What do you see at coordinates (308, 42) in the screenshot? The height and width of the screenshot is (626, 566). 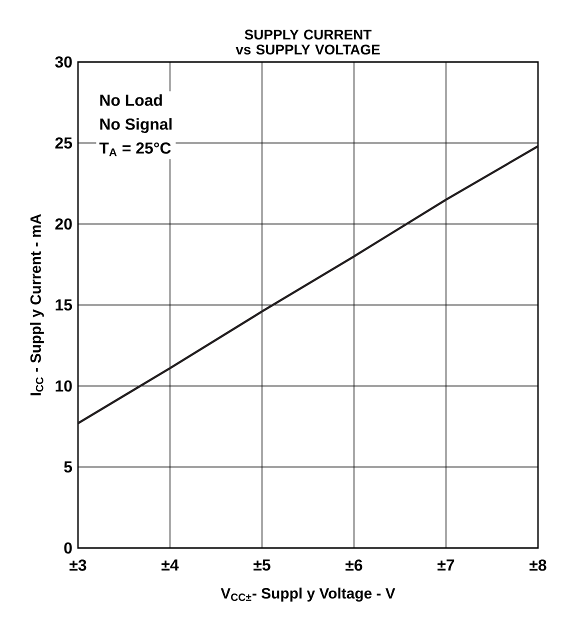 I see `chart-title: SUPPLY CURRENT vs SUPPLY VOLTAGE` at bounding box center [308, 42].